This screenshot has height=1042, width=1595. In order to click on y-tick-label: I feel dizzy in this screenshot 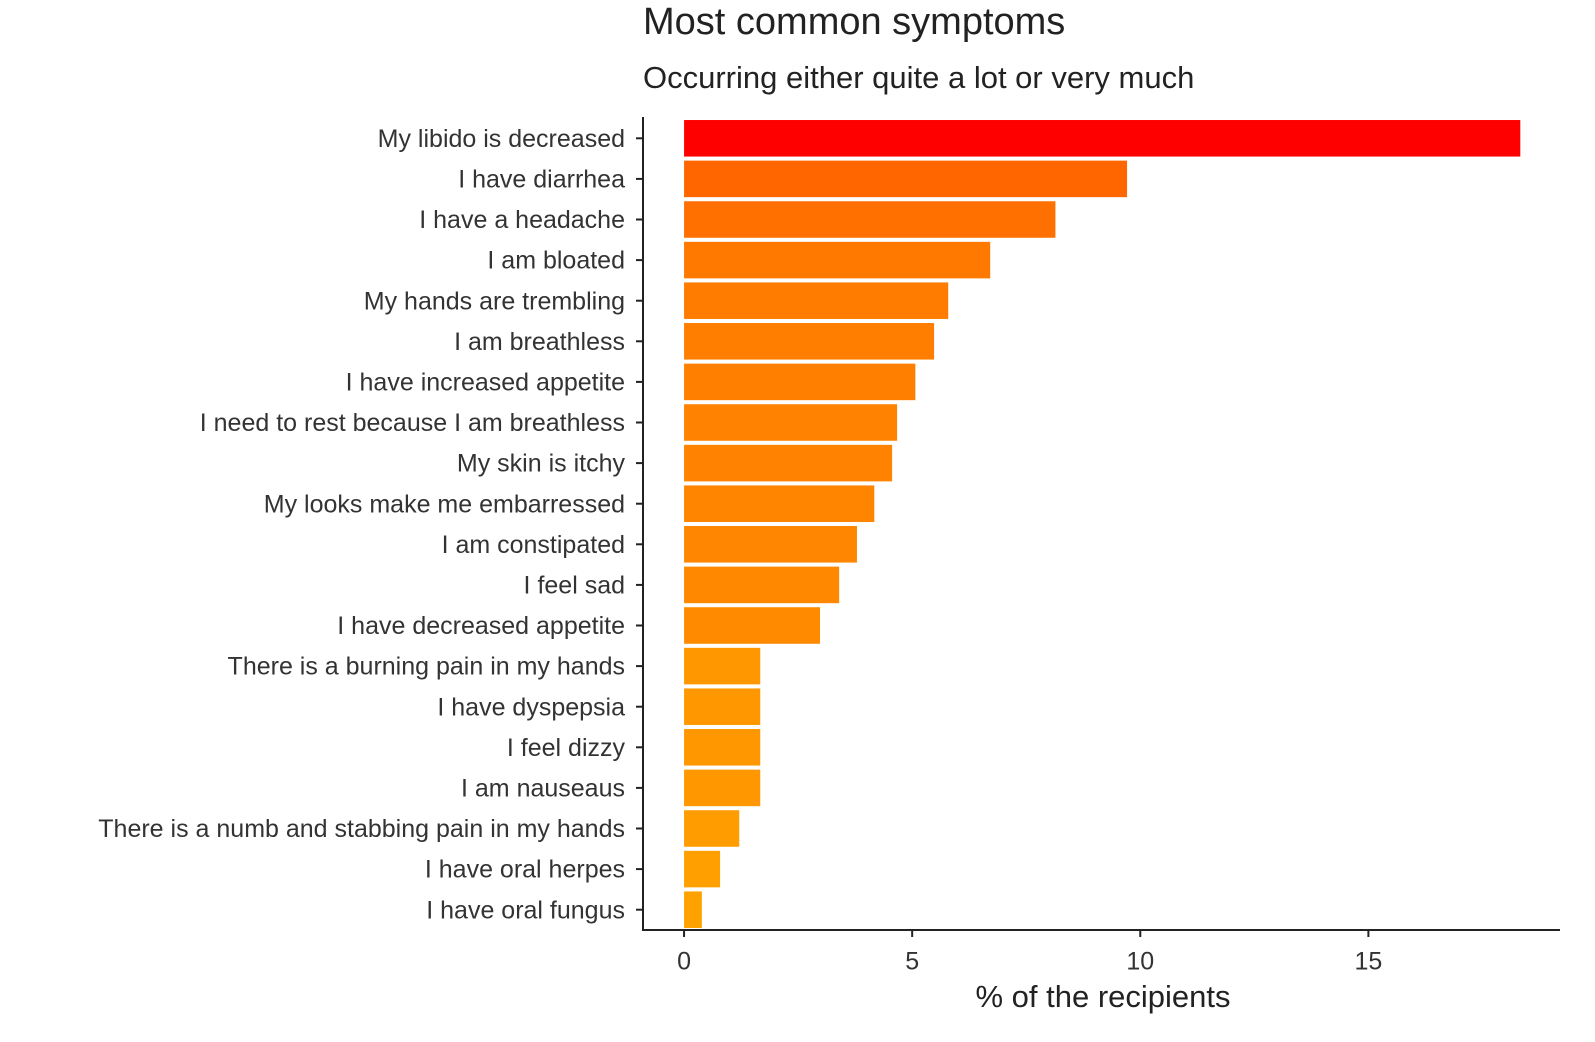, I will do `click(566, 748)`.